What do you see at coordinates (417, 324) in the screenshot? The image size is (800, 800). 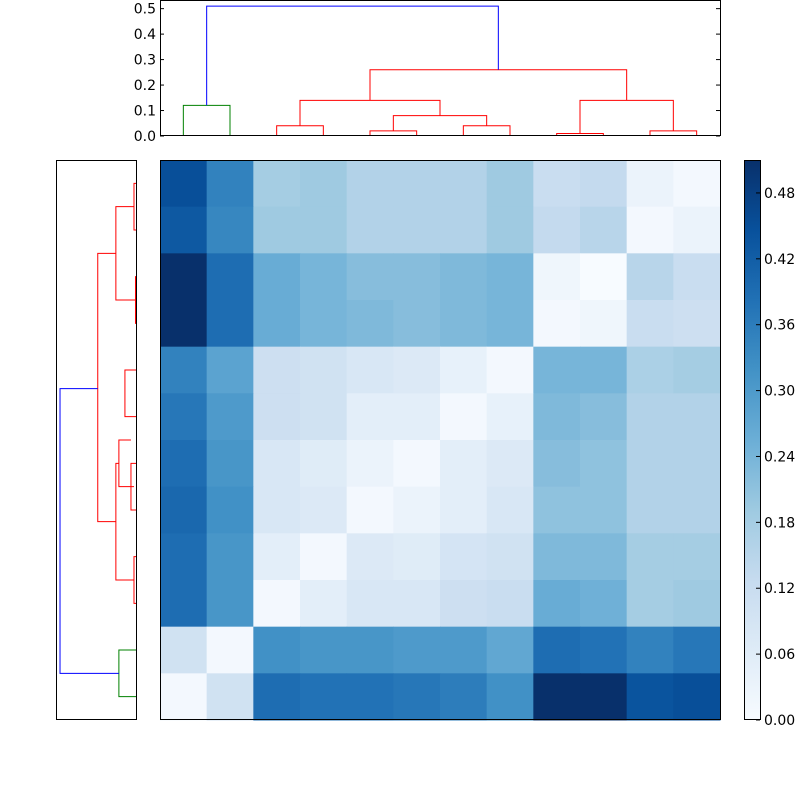 I see `heatmap-cell-r3-c5` at bounding box center [417, 324].